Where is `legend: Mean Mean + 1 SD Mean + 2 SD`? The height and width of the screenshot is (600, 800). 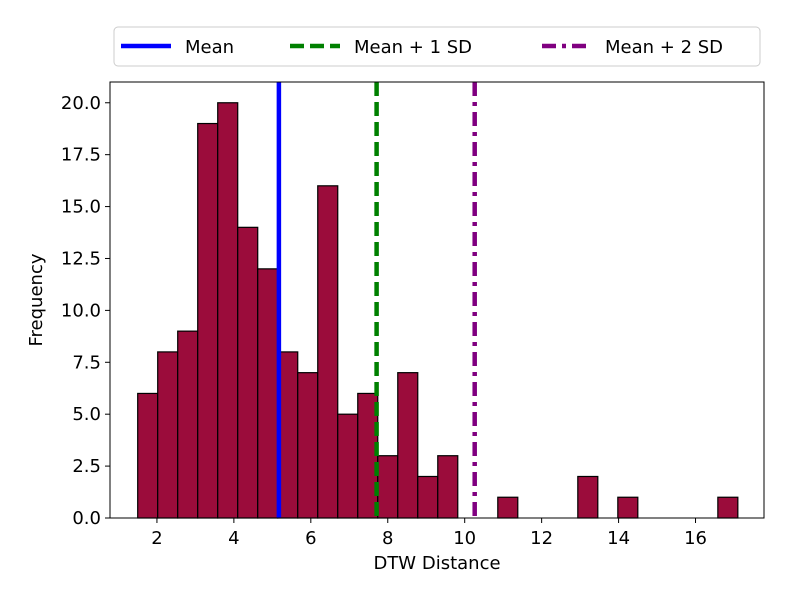
legend: Mean Mean + 1 SD Mean + 2 SD is located at coordinates (437, 46).